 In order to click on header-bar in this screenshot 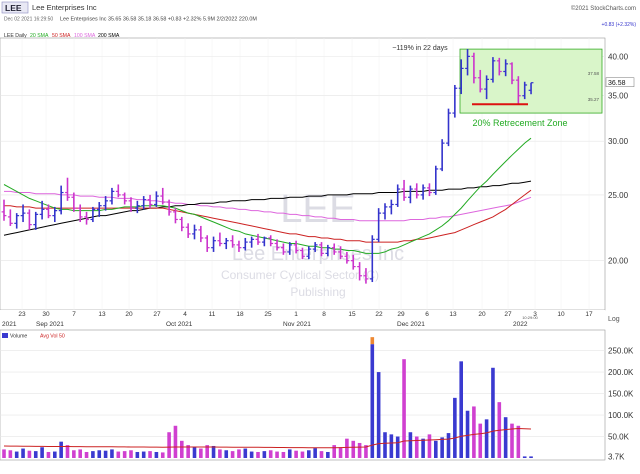, I will do `click(320, 7)`.